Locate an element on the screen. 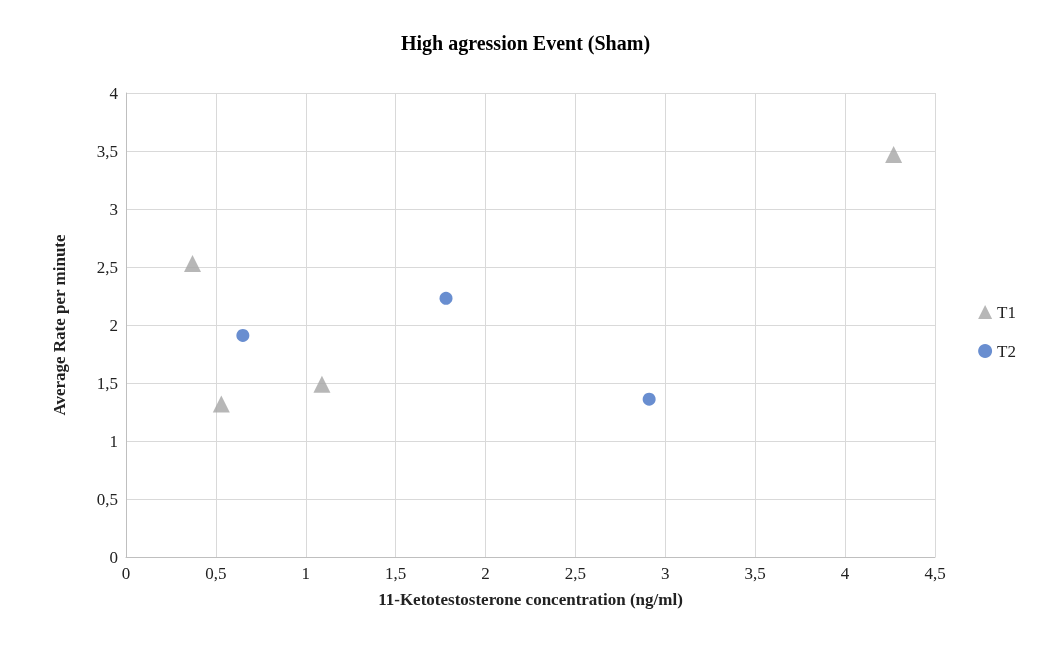  chart-title: High agression Event (Sham) is located at coordinates (525, 43).